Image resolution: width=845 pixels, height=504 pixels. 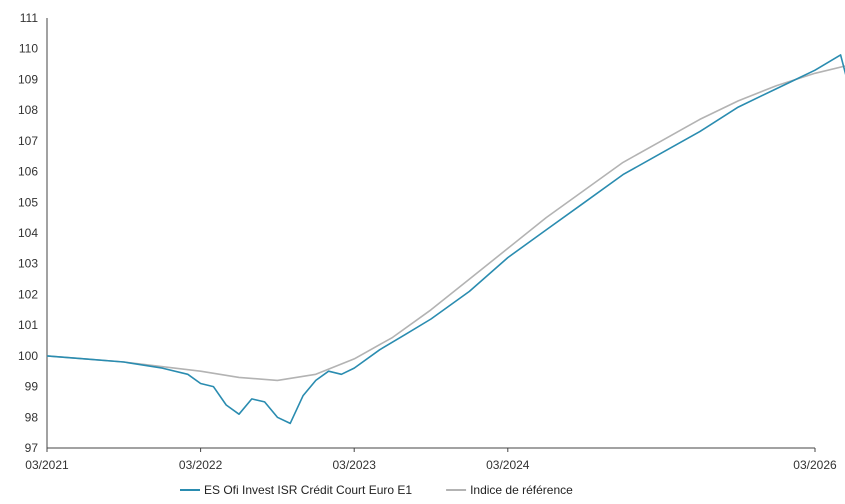 I want to click on y-tick-label: 100, so click(x=28, y=356).